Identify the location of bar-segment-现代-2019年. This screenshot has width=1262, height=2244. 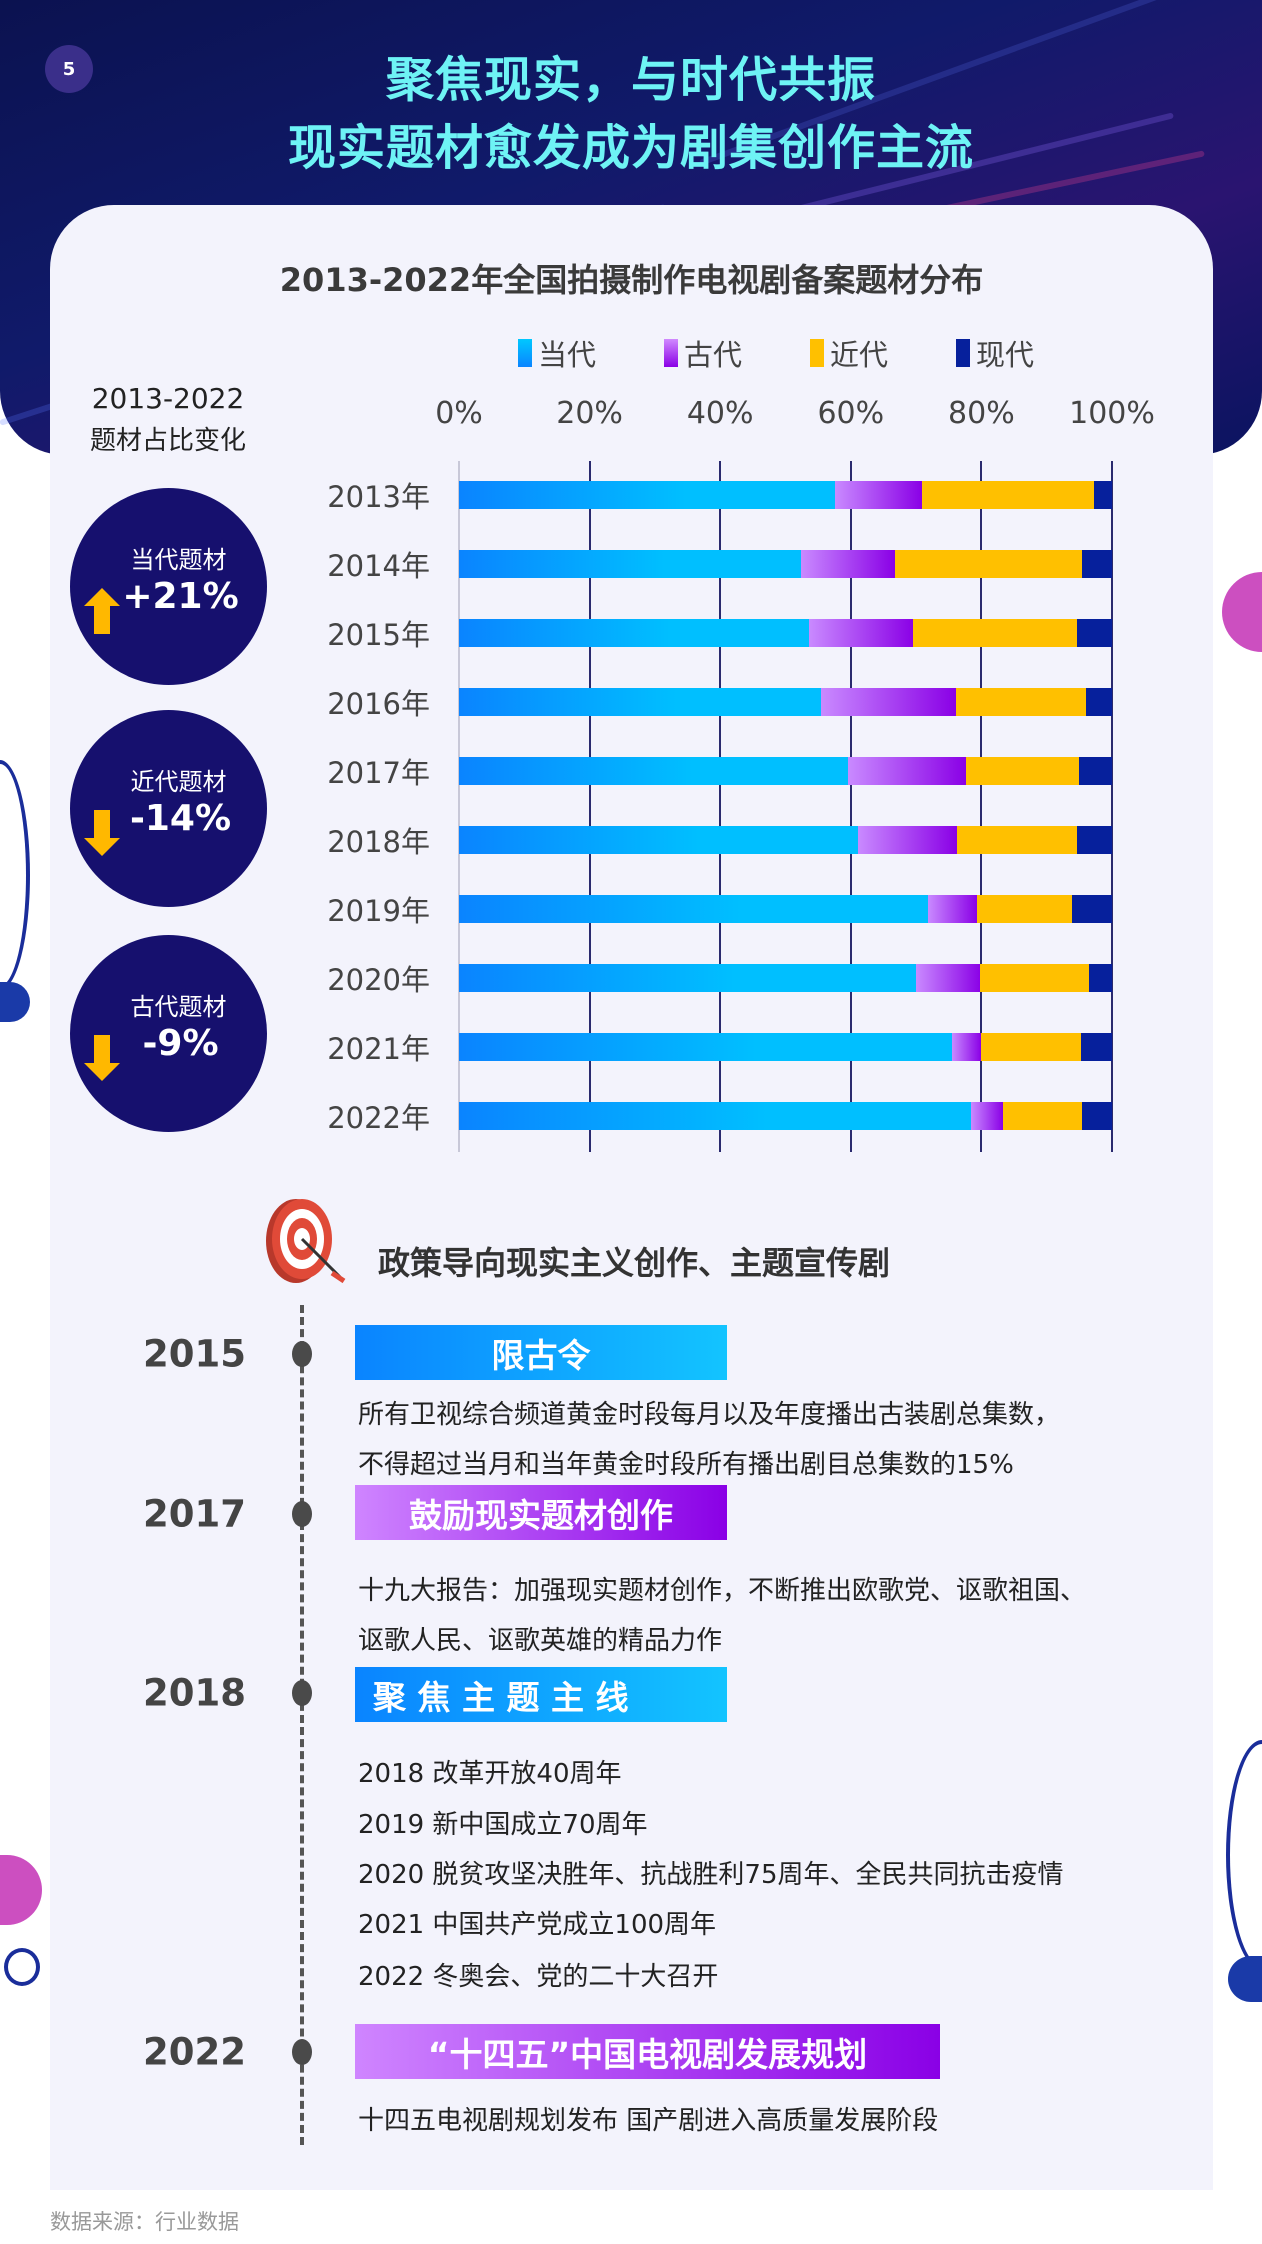
(1092, 909).